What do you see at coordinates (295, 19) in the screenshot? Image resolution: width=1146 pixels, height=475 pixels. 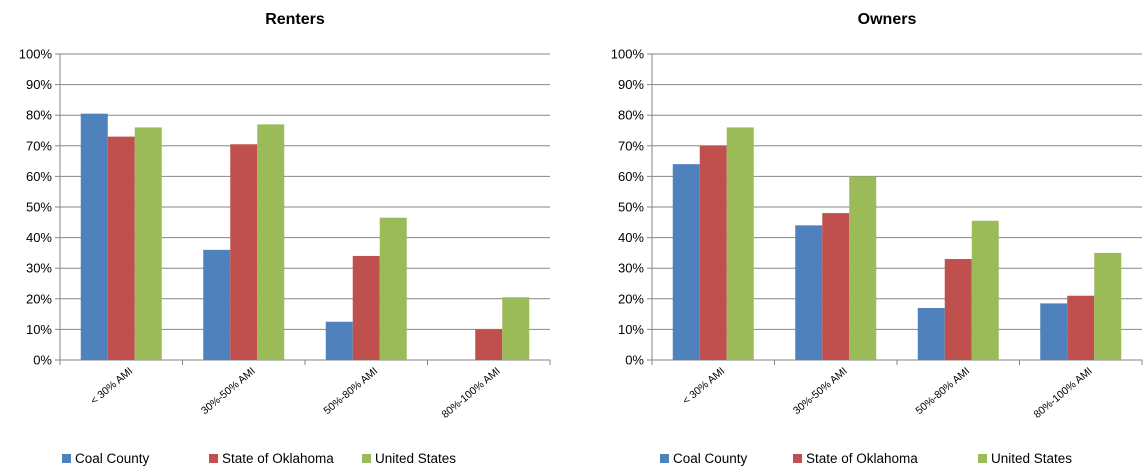 I see `chart-title: Renters` at bounding box center [295, 19].